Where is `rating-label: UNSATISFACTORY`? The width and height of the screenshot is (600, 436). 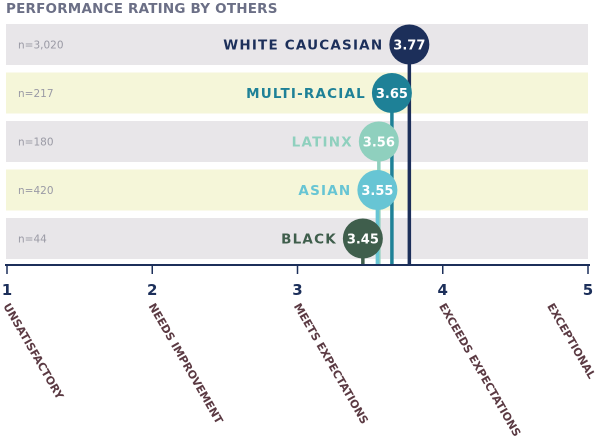 rating-label: UNSATISFACTORY is located at coordinates (33, 352).